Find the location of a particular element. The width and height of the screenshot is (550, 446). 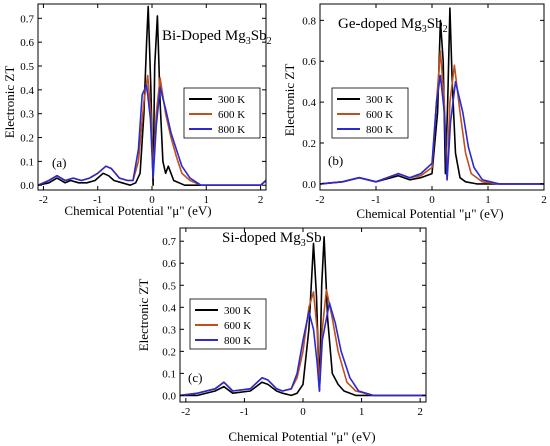

panel-b-xtick-label: -2 is located at coordinates (319, 200).